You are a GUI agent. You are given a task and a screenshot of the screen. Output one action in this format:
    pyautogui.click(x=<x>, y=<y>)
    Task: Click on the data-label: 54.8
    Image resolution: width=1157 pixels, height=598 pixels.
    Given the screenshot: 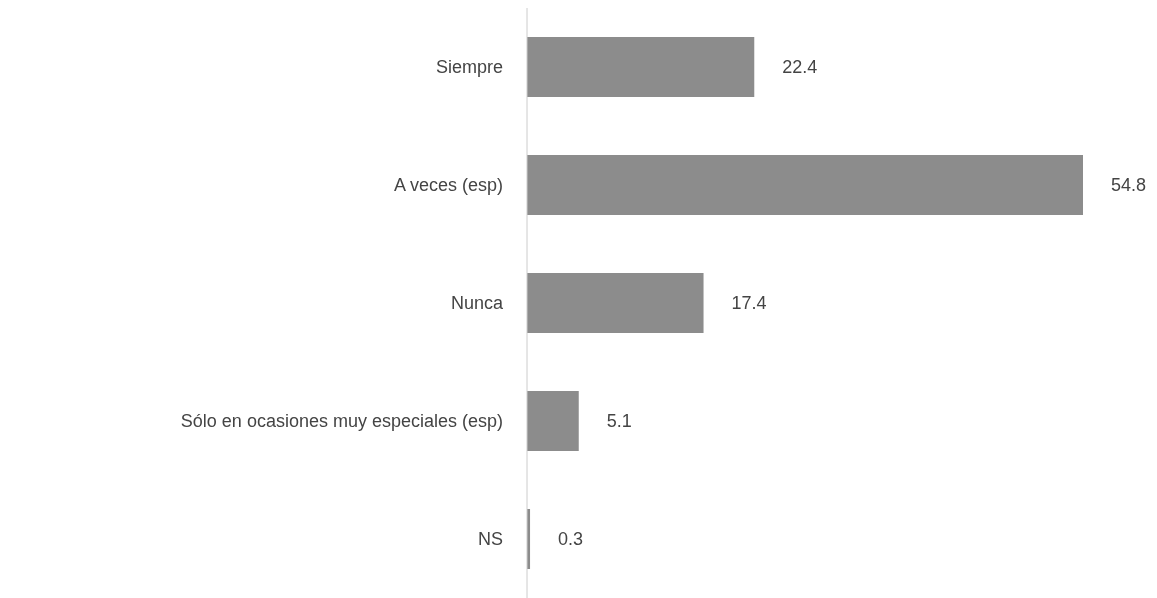 What is the action you would take?
    pyautogui.click(x=1129, y=185)
    